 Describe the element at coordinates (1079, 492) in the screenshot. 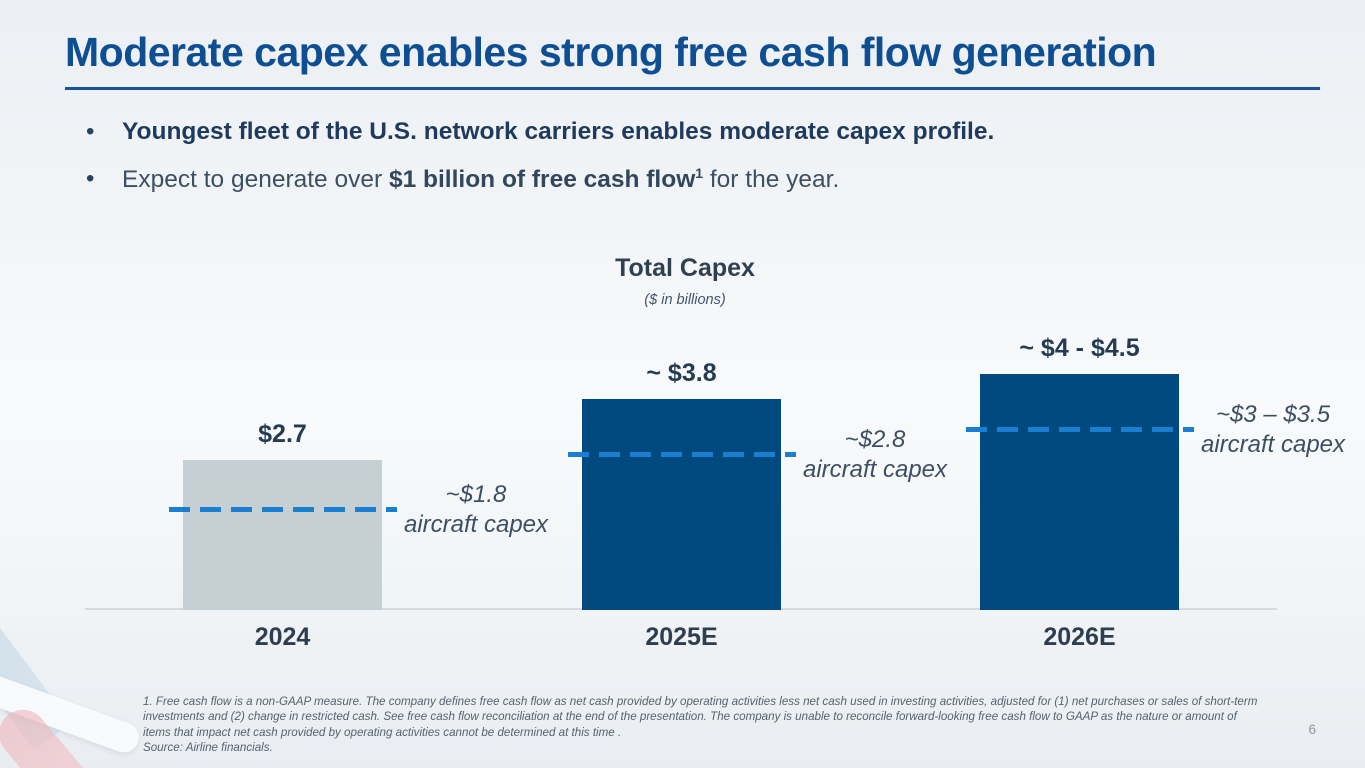

I see `bar-2026e` at that location.